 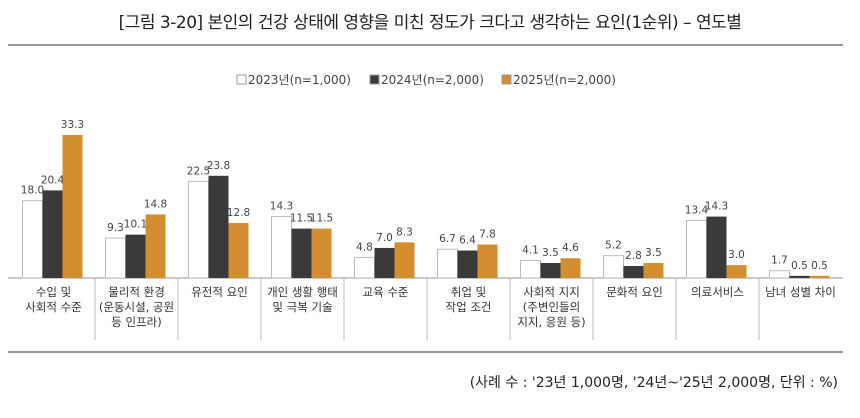 I want to click on category-label: 남녀 성별 차이, so click(x=800, y=292).